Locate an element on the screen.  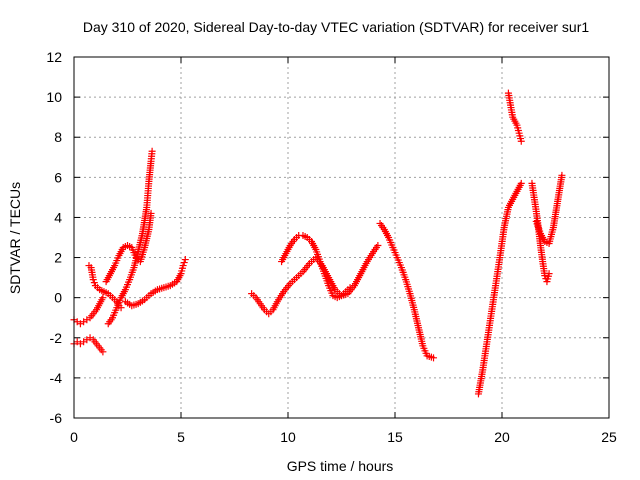
y-tick-label: 0 is located at coordinates (58, 298).